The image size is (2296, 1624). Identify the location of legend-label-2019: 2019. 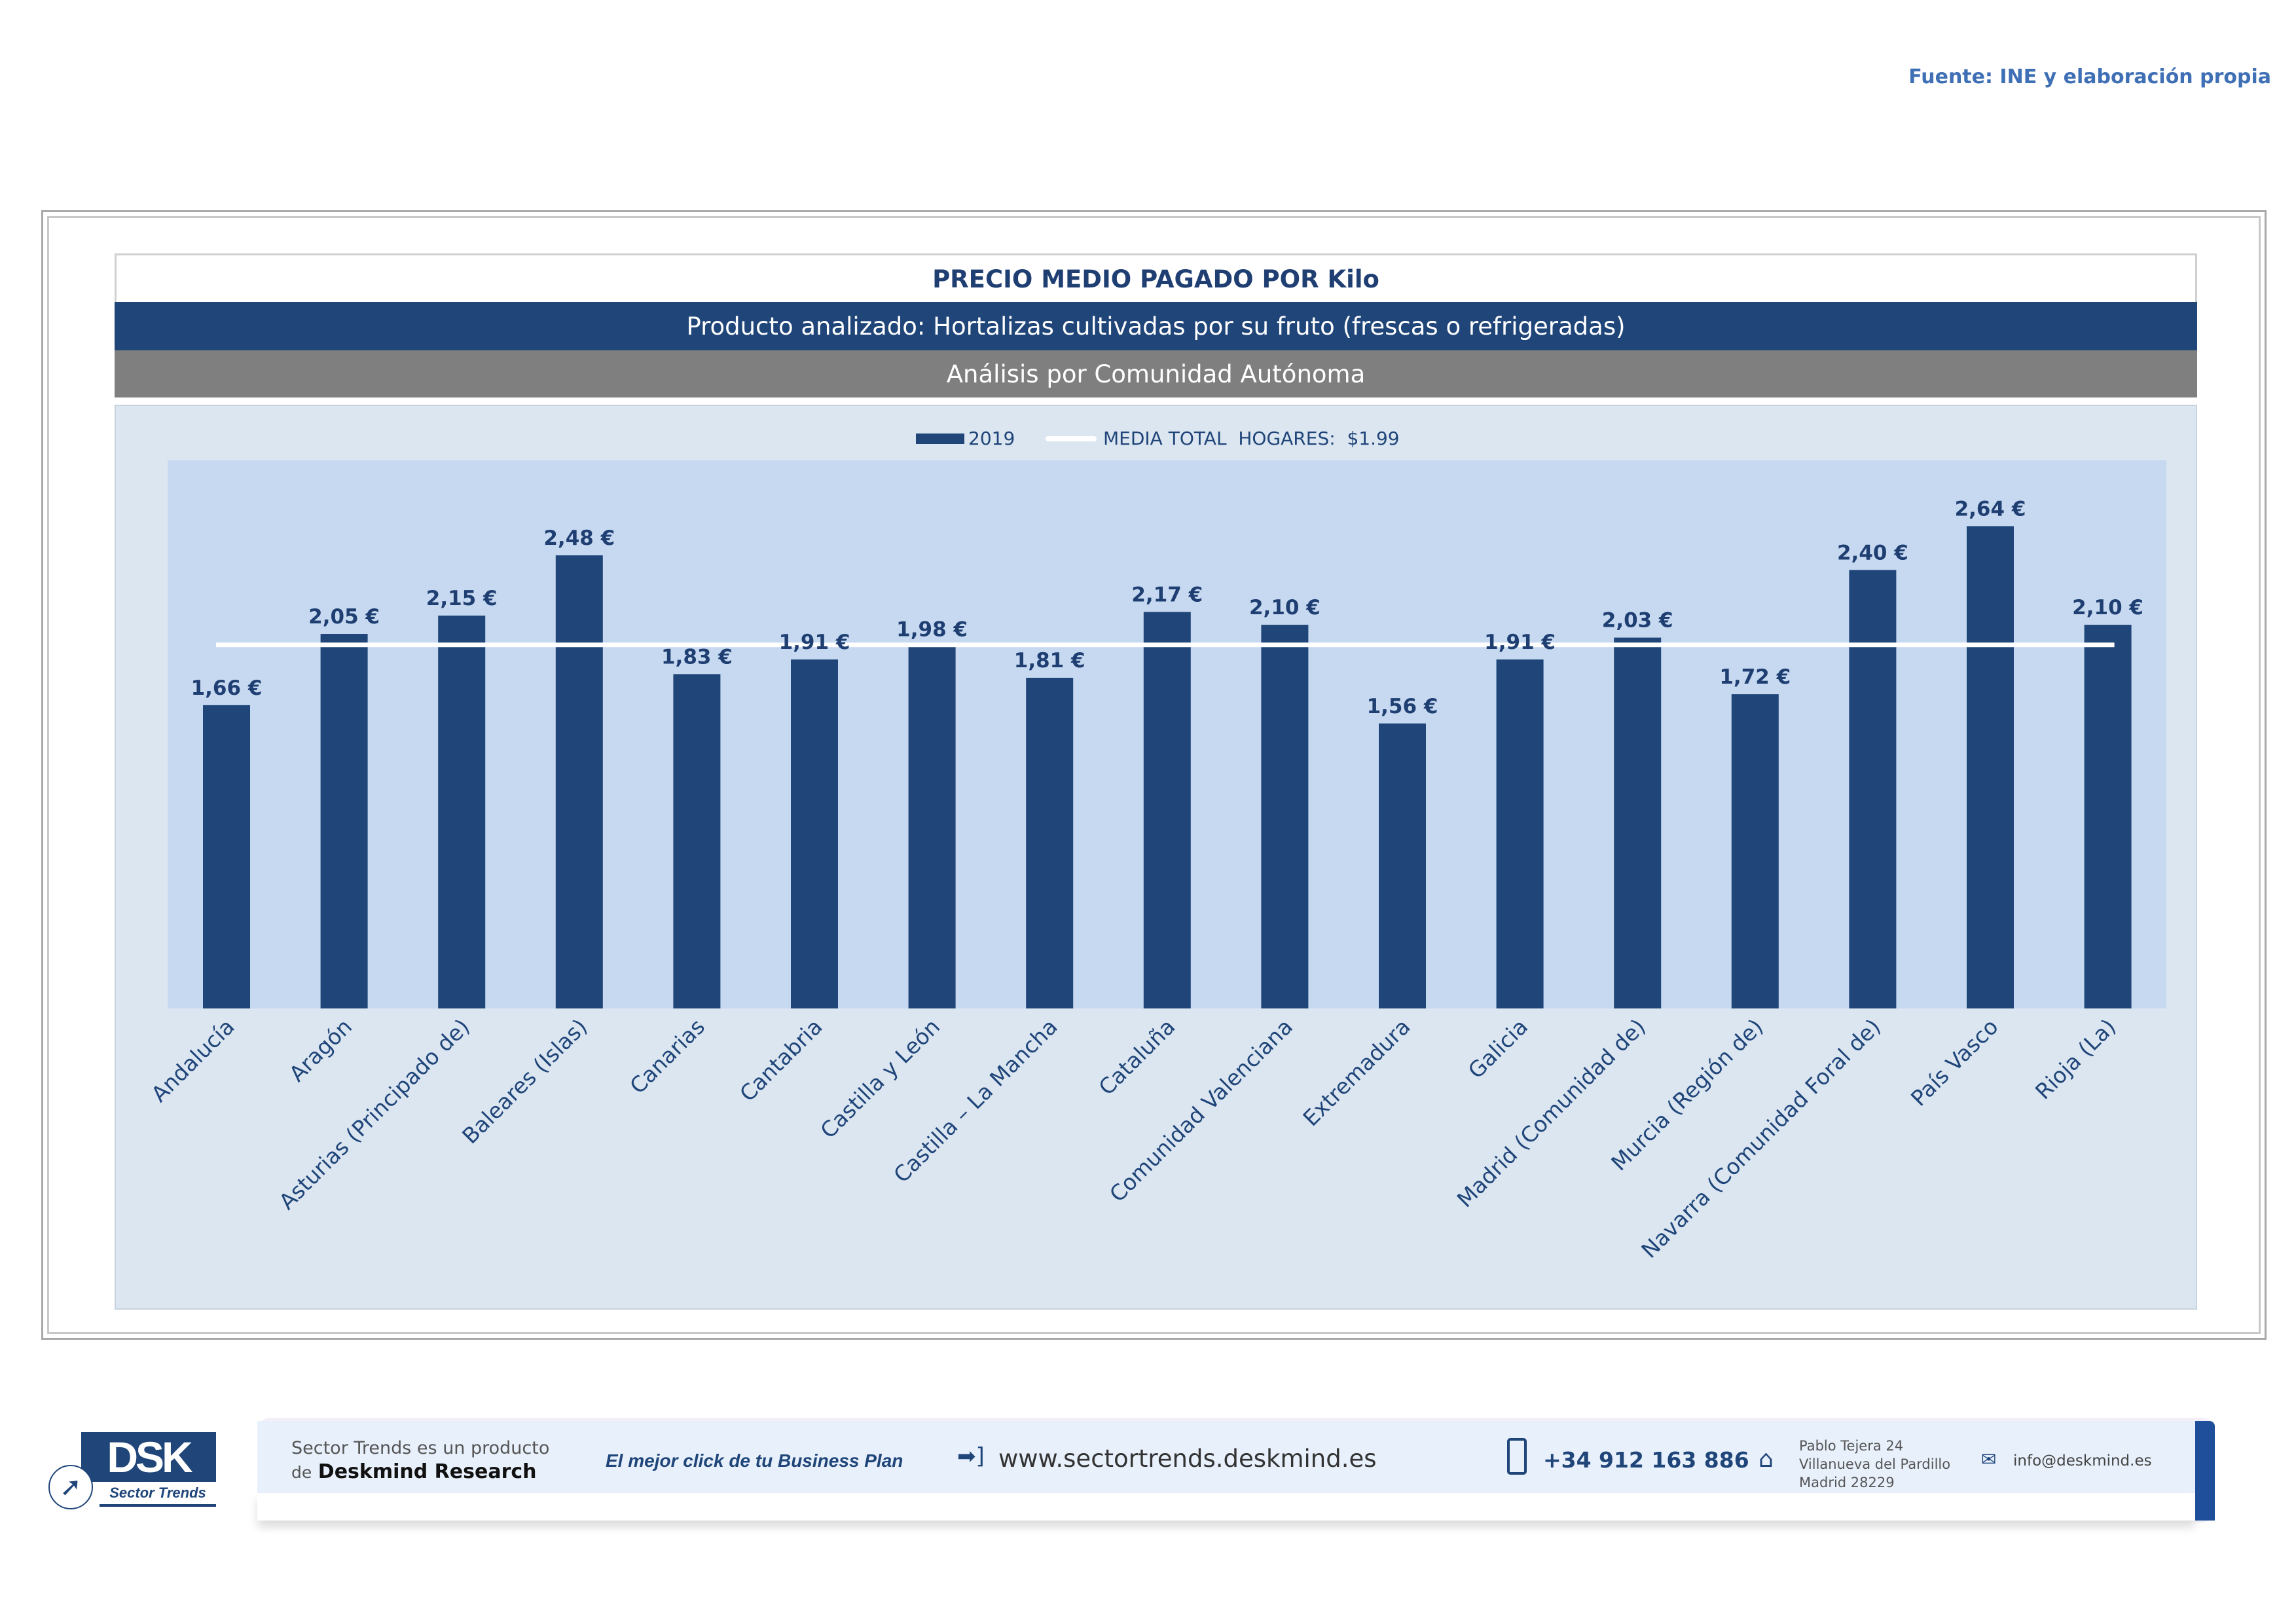
(991, 438).